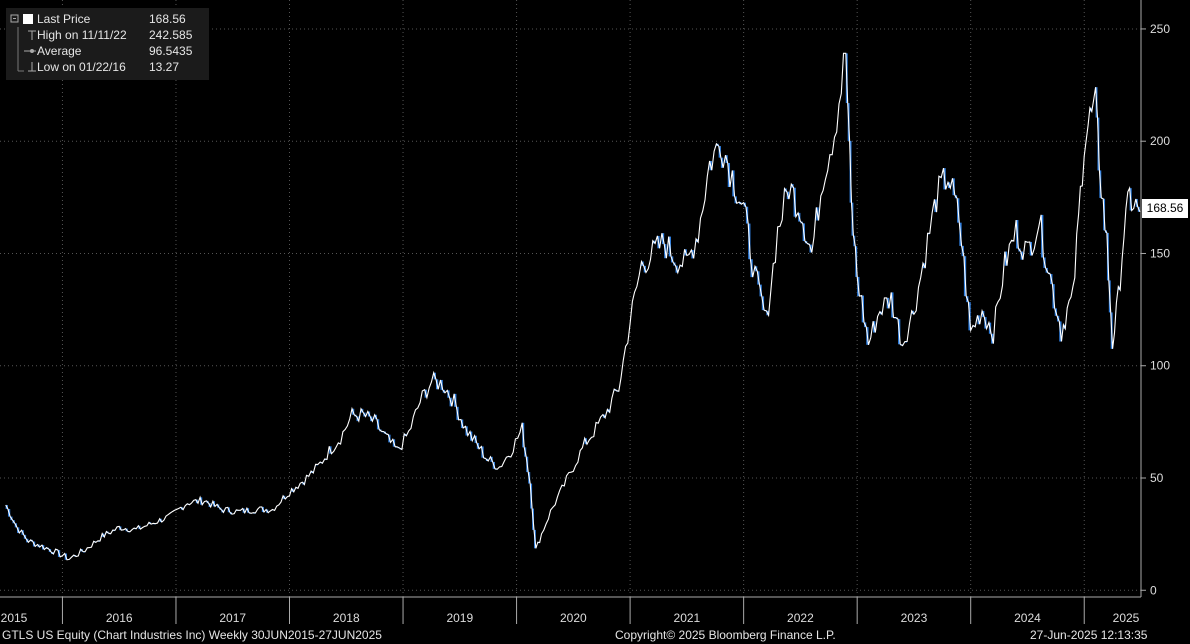  Describe the element at coordinates (14, 618) in the screenshot. I see `x-tick-label: 2015` at that location.